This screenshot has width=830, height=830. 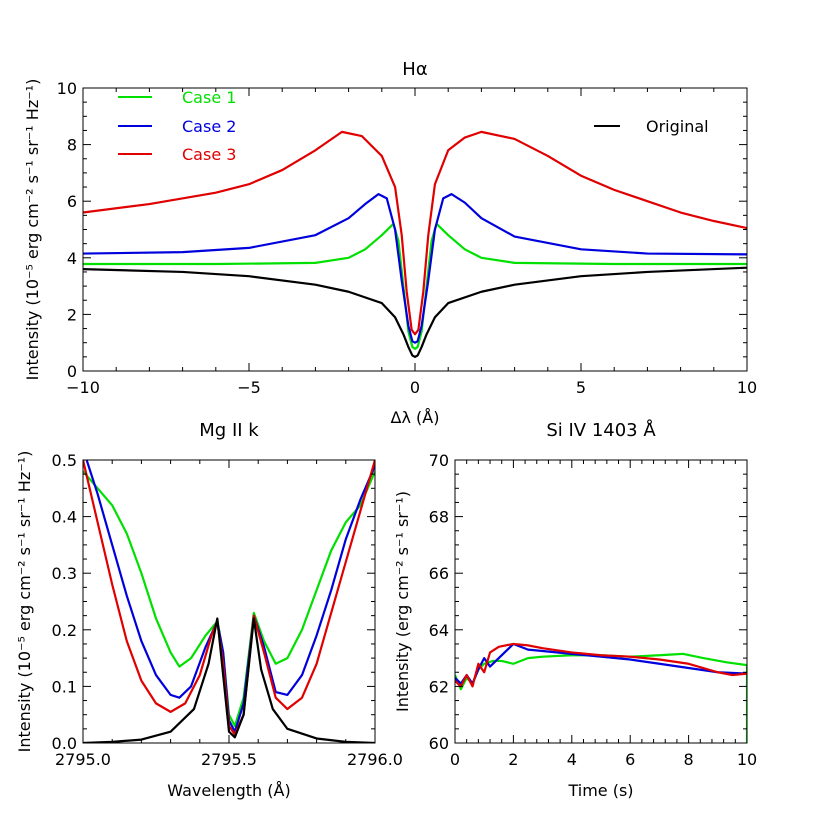 What do you see at coordinates (677, 126) in the screenshot?
I see `legend-label-original: Original` at bounding box center [677, 126].